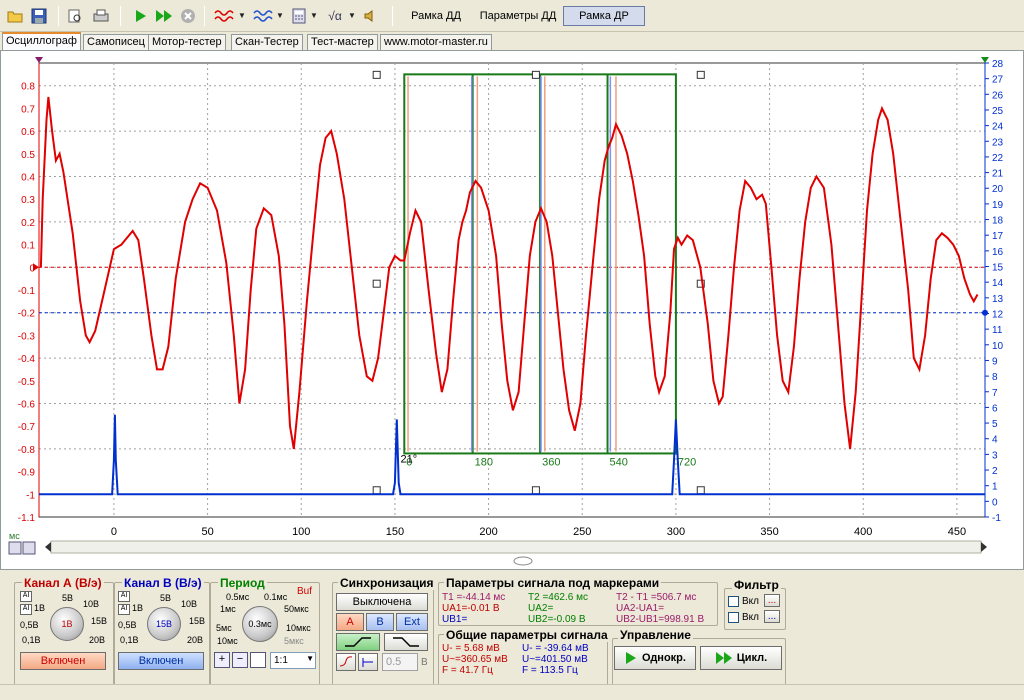 Image resolution: width=1024 pixels, height=700 pixels. Describe the element at coordinates (380, 622) in the screenshot. I see `sync-channel-b-button: B` at that location.